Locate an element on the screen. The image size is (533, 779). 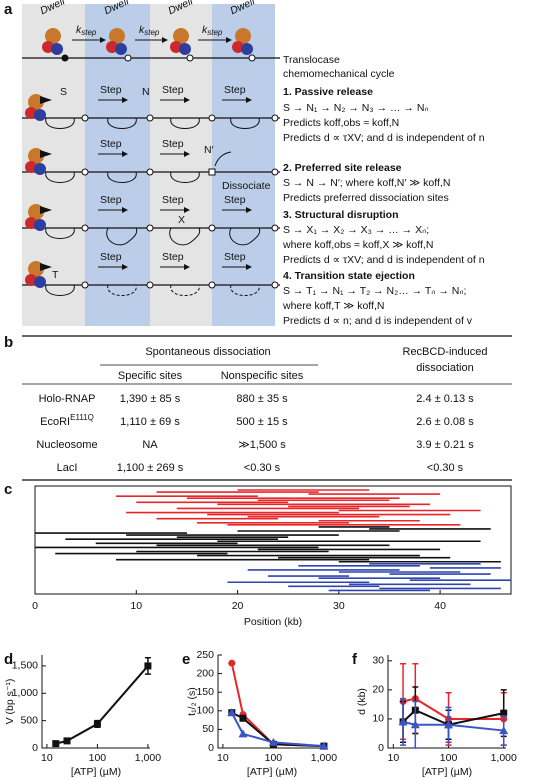
row-name: LacI is located at coordinates (67, 468).